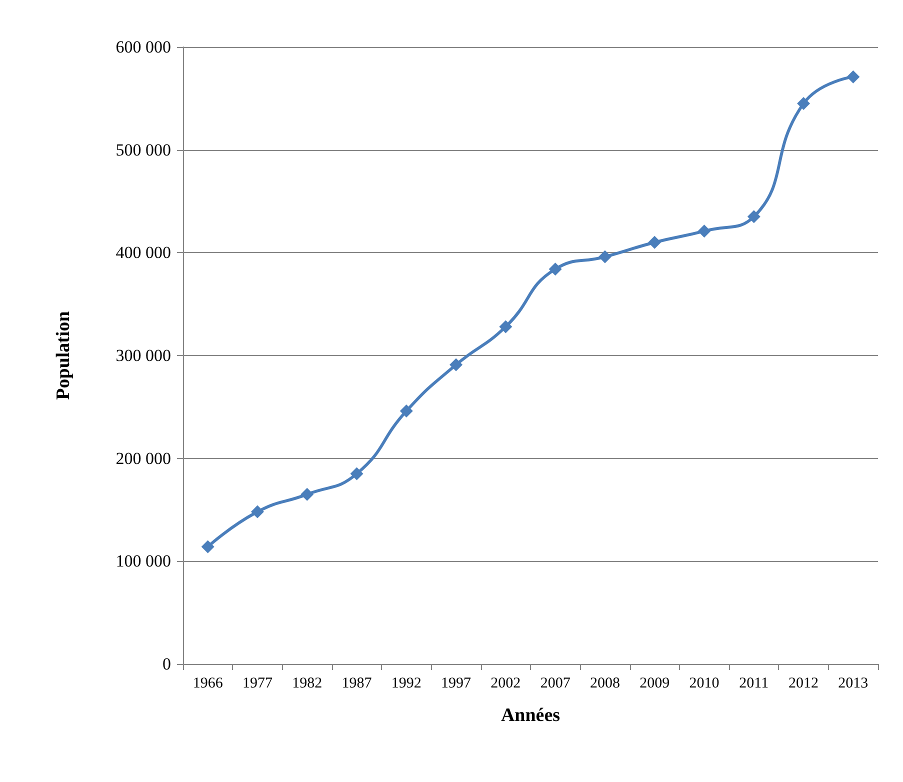 The width and height of the screenshot is (903, 782). Describe the element at coordinates (143, 458) in the screenshot. I see `y-tick-label: 200 000` at that location.